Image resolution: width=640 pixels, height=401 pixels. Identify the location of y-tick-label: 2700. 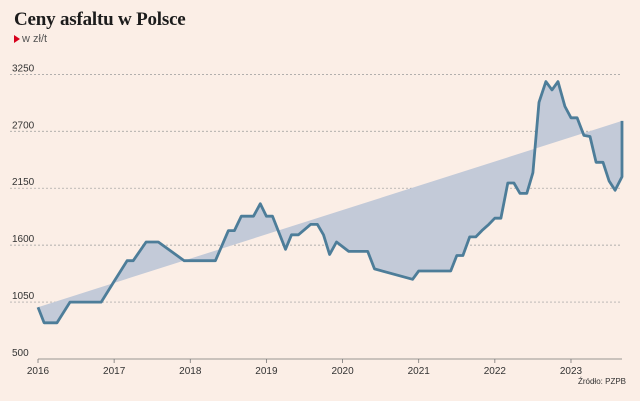
(23, 125).